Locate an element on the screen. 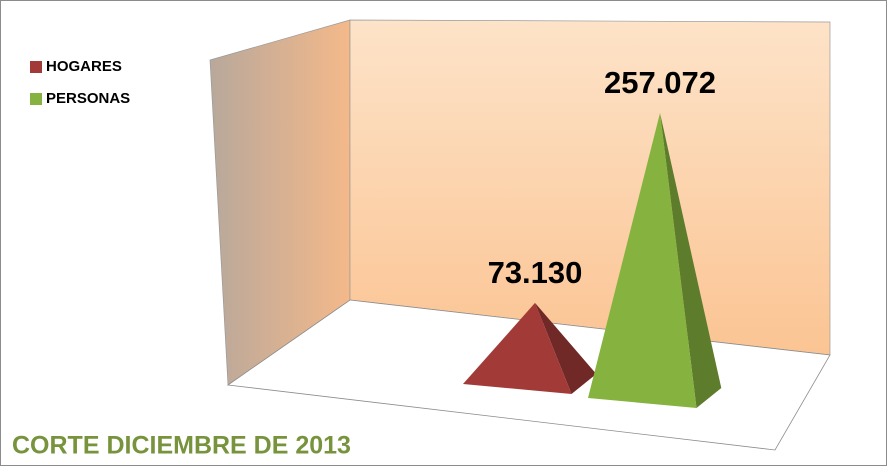 Image resolution: width=887 pixels, height=466 pixels. legend-label: HOGARES is located at coordinates (84, 66).